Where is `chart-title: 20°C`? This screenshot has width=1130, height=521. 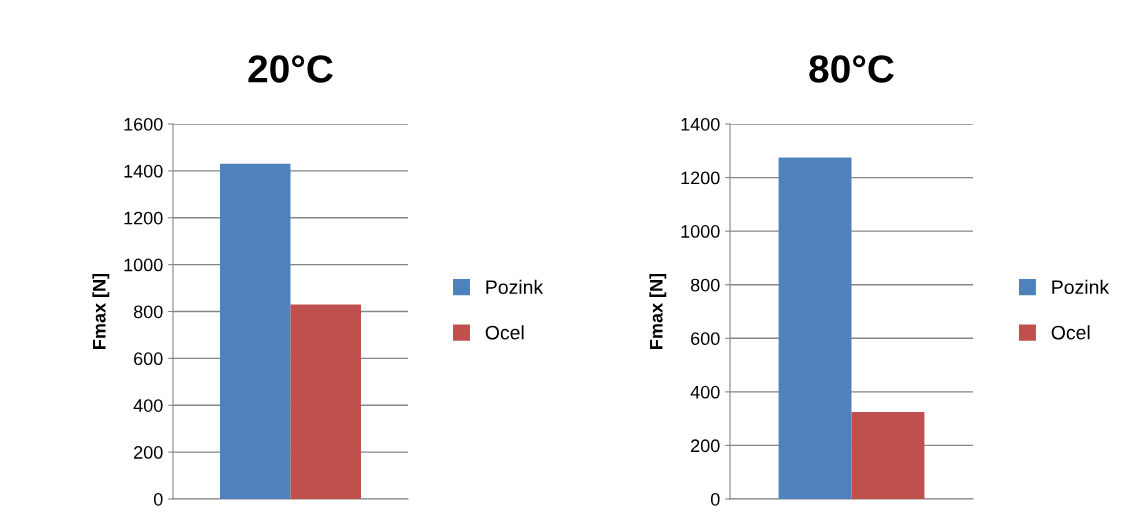
chart-title: 20°C is located at coordinates (290, 69).